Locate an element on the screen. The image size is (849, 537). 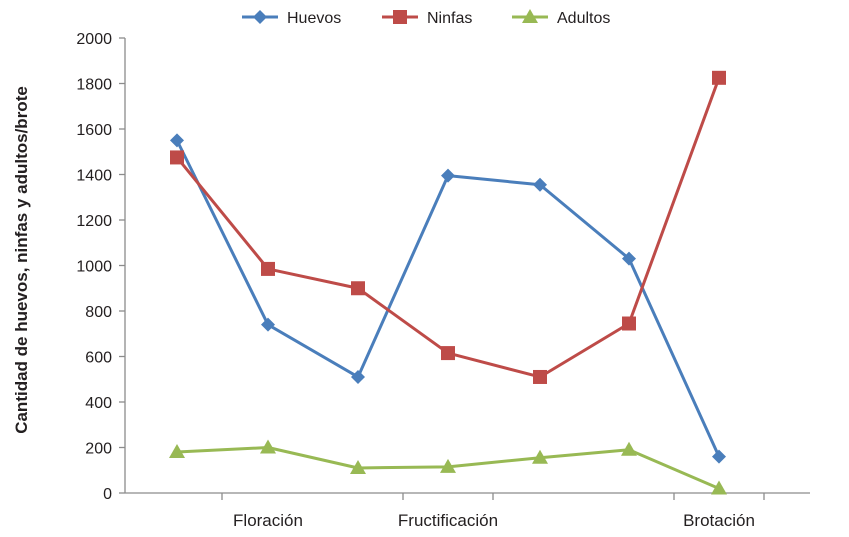
legend-item: Huevos is located at coordinates (291, 18).